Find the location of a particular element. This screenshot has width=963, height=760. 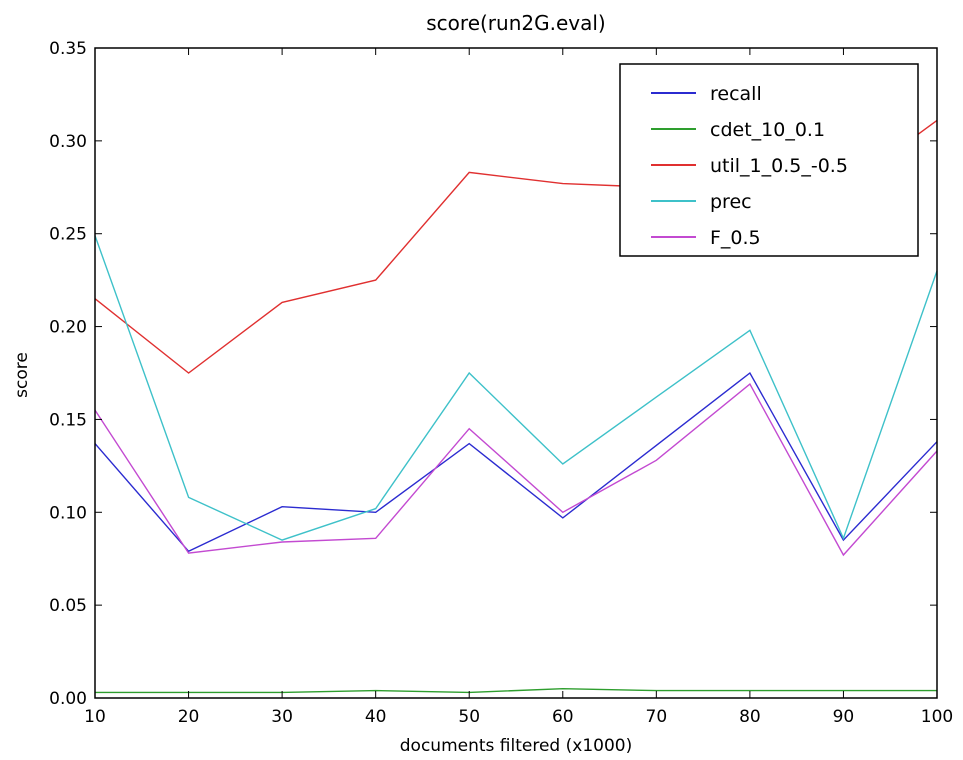

legend-label: recall is located at coordinates (736, 94).